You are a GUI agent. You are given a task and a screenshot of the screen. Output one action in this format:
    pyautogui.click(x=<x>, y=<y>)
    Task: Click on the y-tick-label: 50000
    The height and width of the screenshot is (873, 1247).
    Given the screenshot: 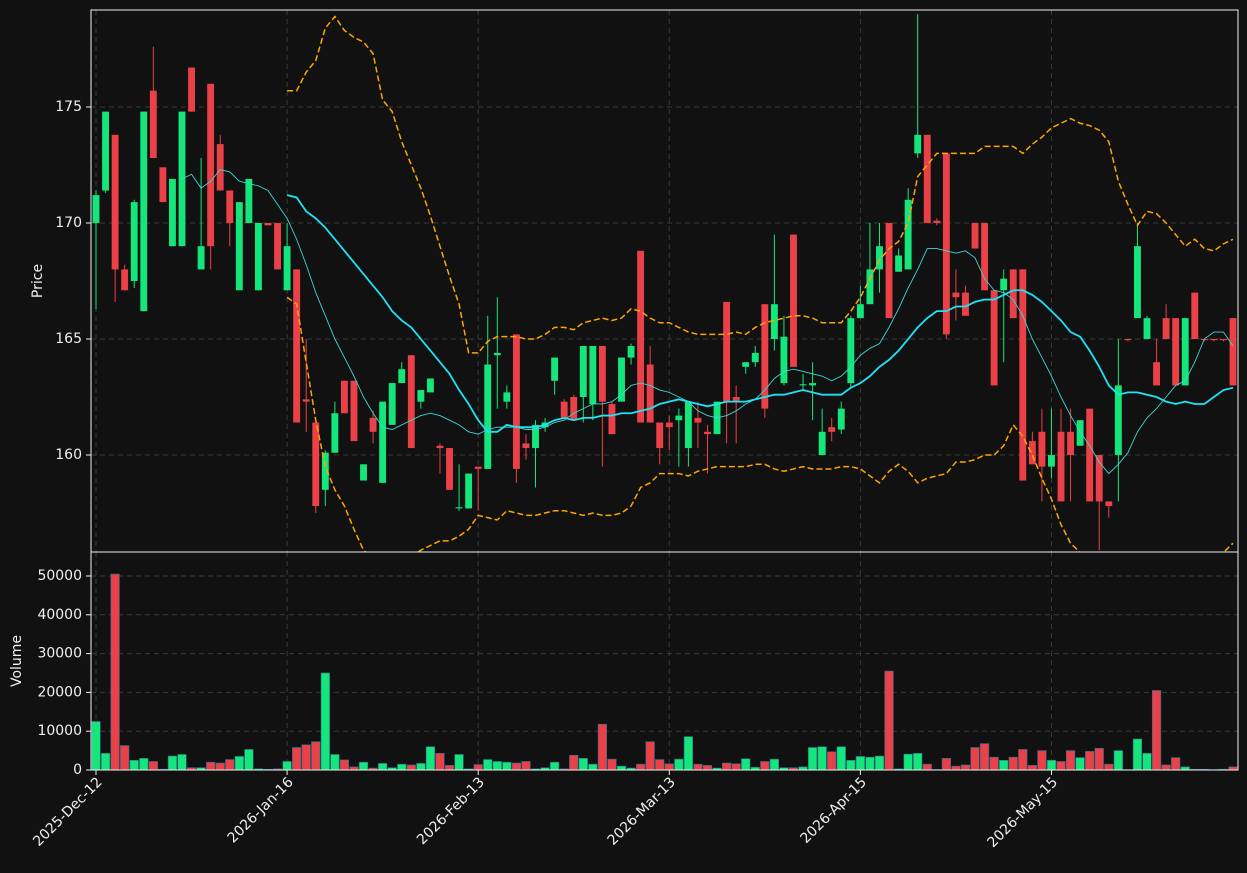 What is the action you would take?
    pyautogui.click(x=59, y=576)
    